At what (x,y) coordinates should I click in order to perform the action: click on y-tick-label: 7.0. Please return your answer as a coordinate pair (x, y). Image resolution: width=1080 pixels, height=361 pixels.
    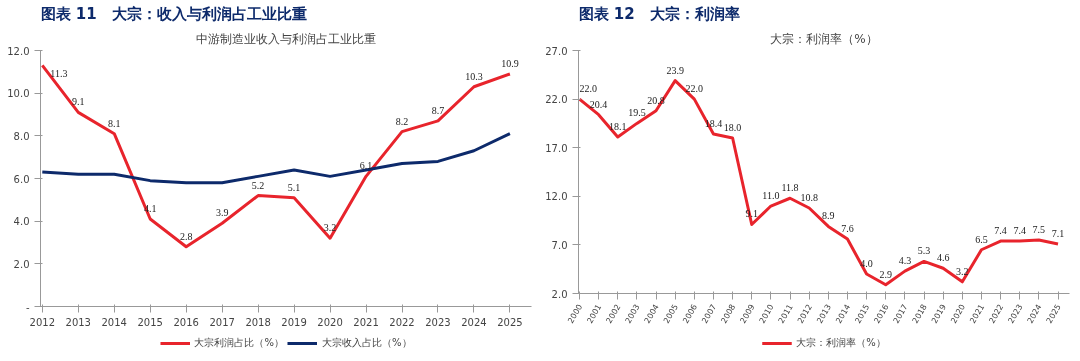
    Looking at the image, I should click on (559, 245).